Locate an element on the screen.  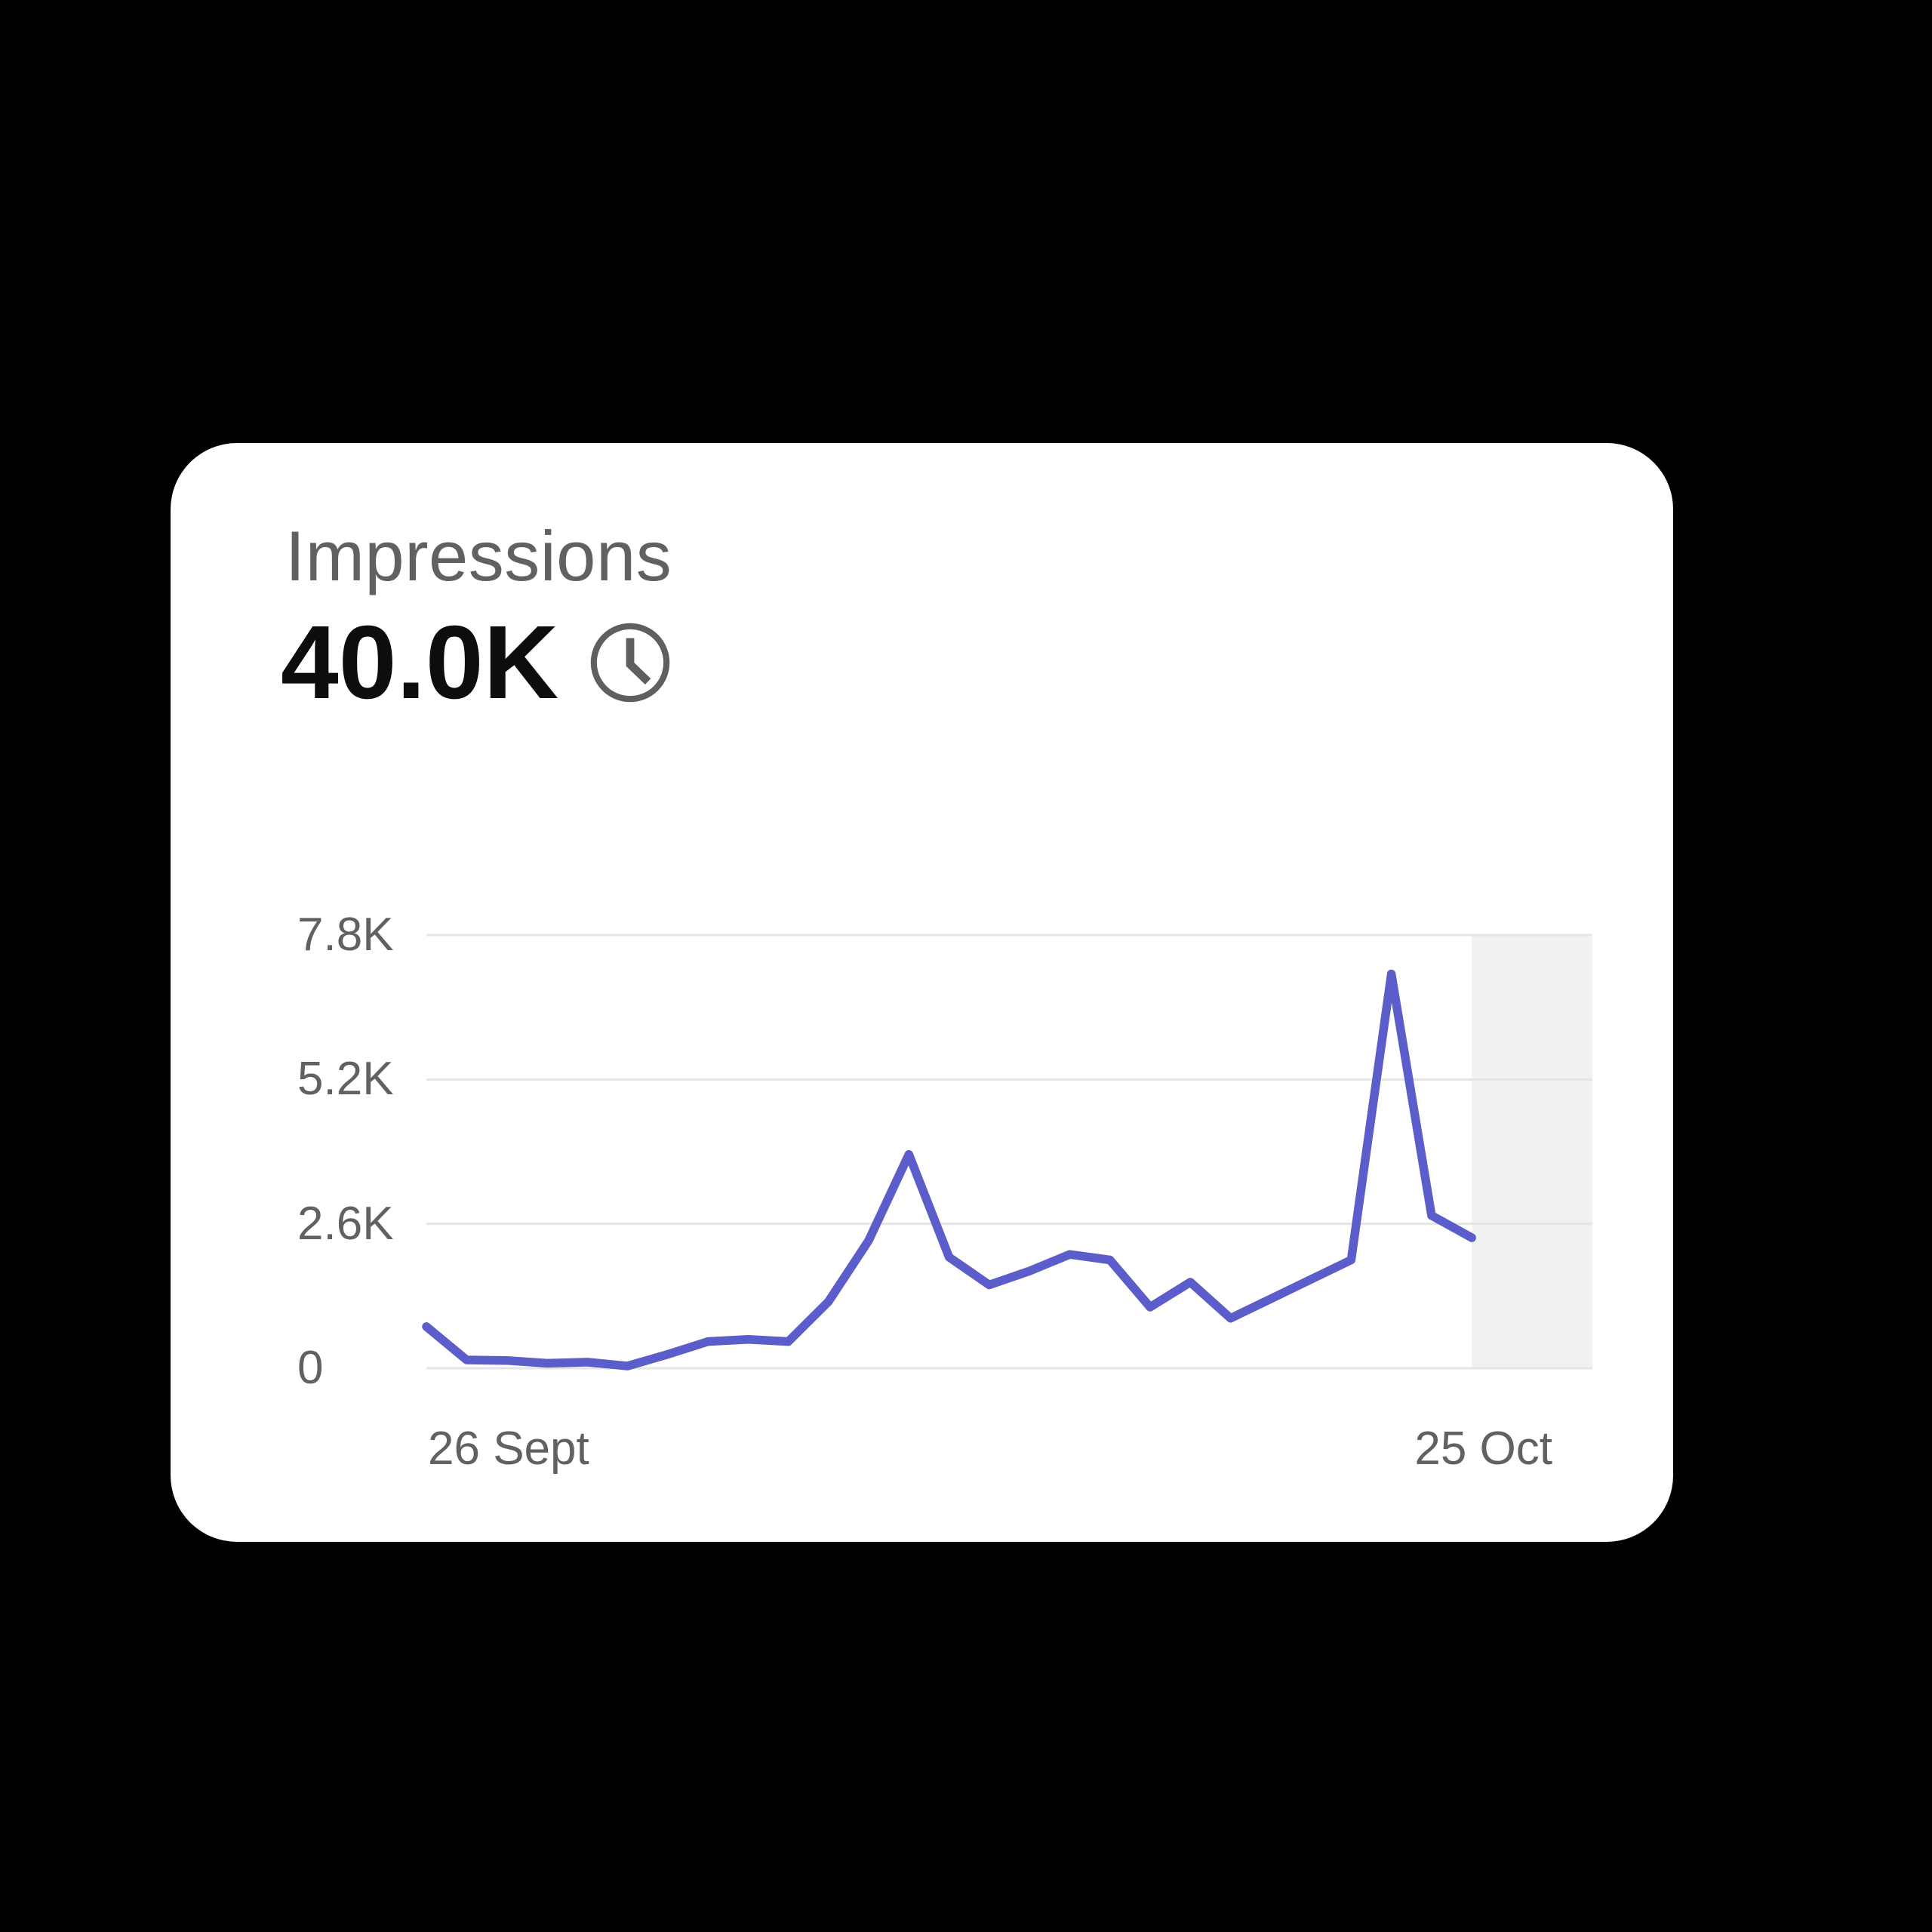
clock-icon is located at coordinates (630, 662).